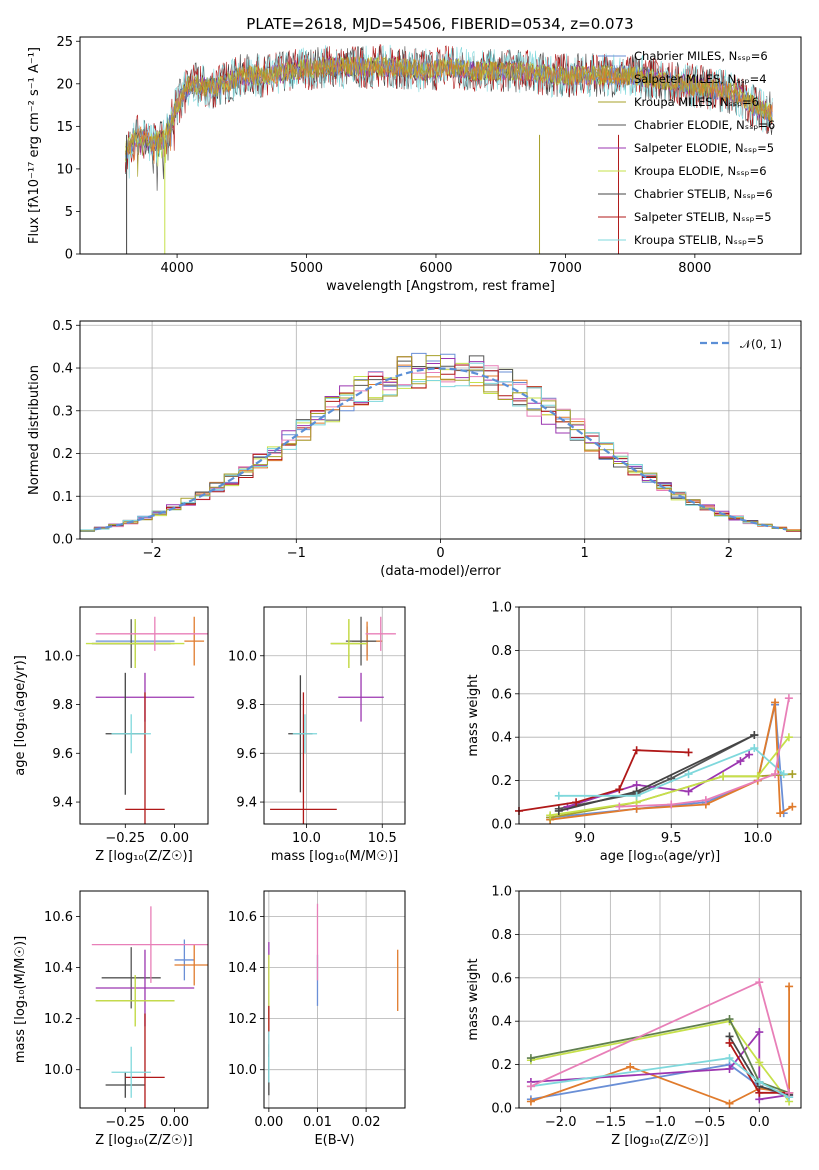  I want to click on x-tick-label: −2.0, so click(561, 1122).